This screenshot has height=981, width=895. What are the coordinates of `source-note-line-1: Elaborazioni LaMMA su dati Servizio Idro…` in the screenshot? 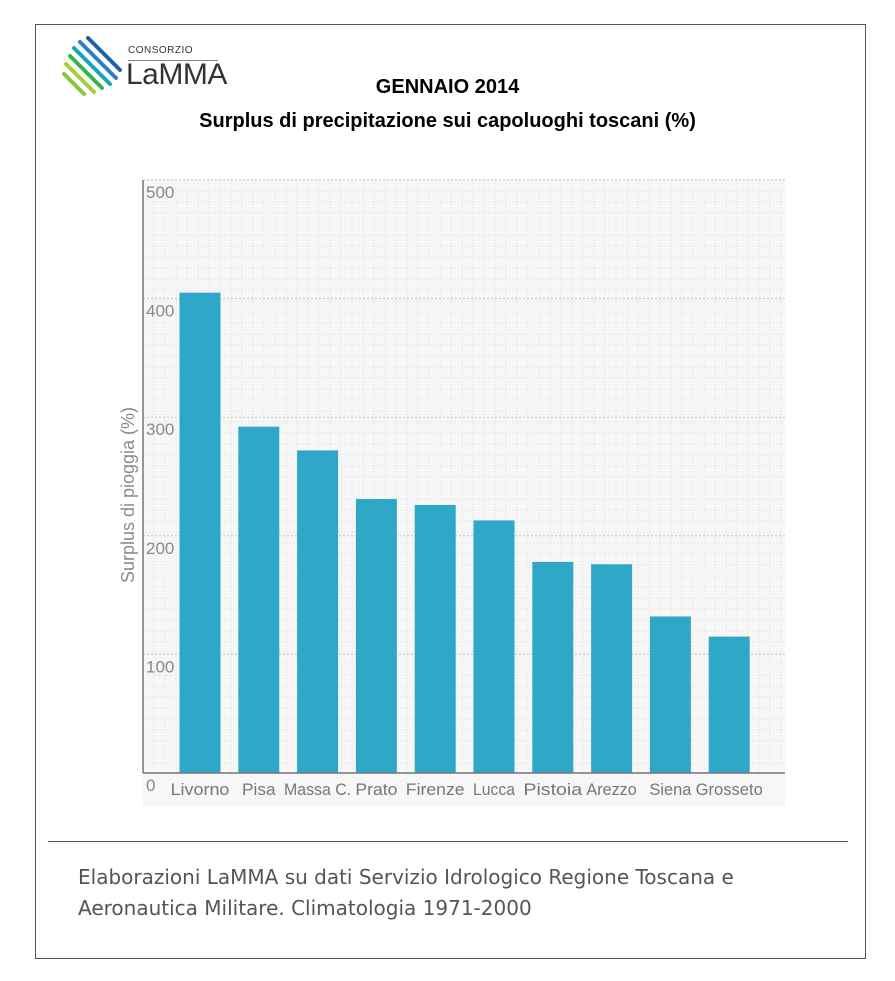 It's located at (406, 877).